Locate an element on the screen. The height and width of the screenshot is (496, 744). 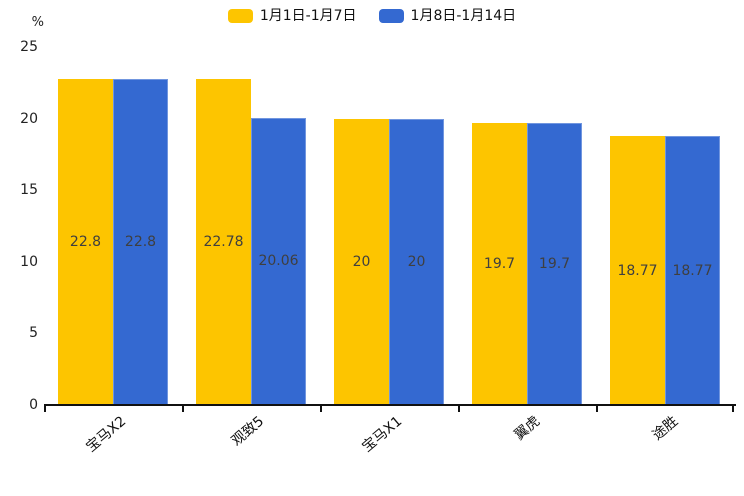
bar-series2: 22.8 is located at coordinates (140, 241).